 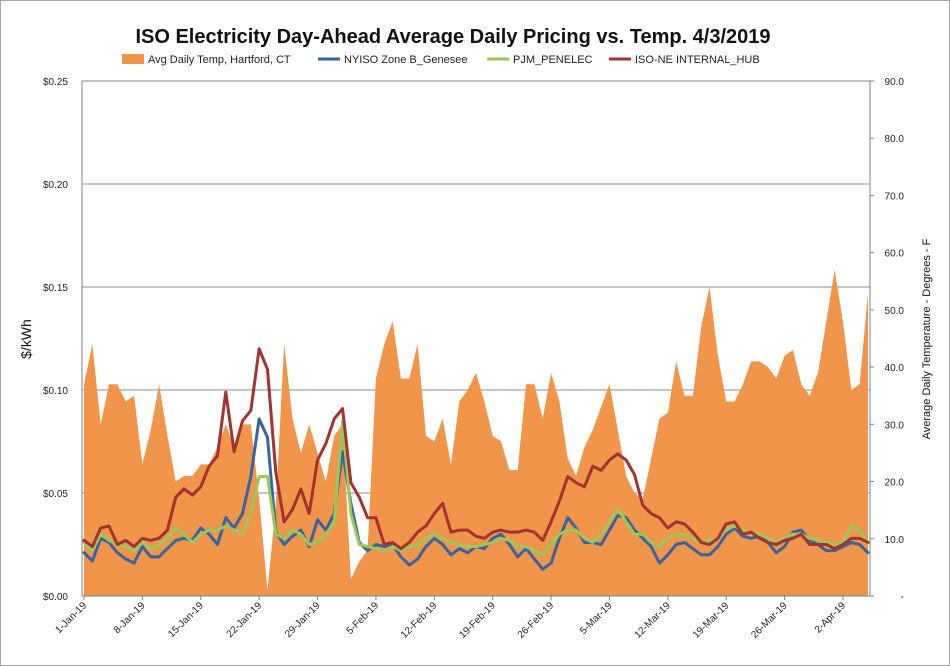 What do you see at coordinates (895, 82) in the screenshot?
I see `y2-tick-label: 90.0` at bounding box center [895, 82].